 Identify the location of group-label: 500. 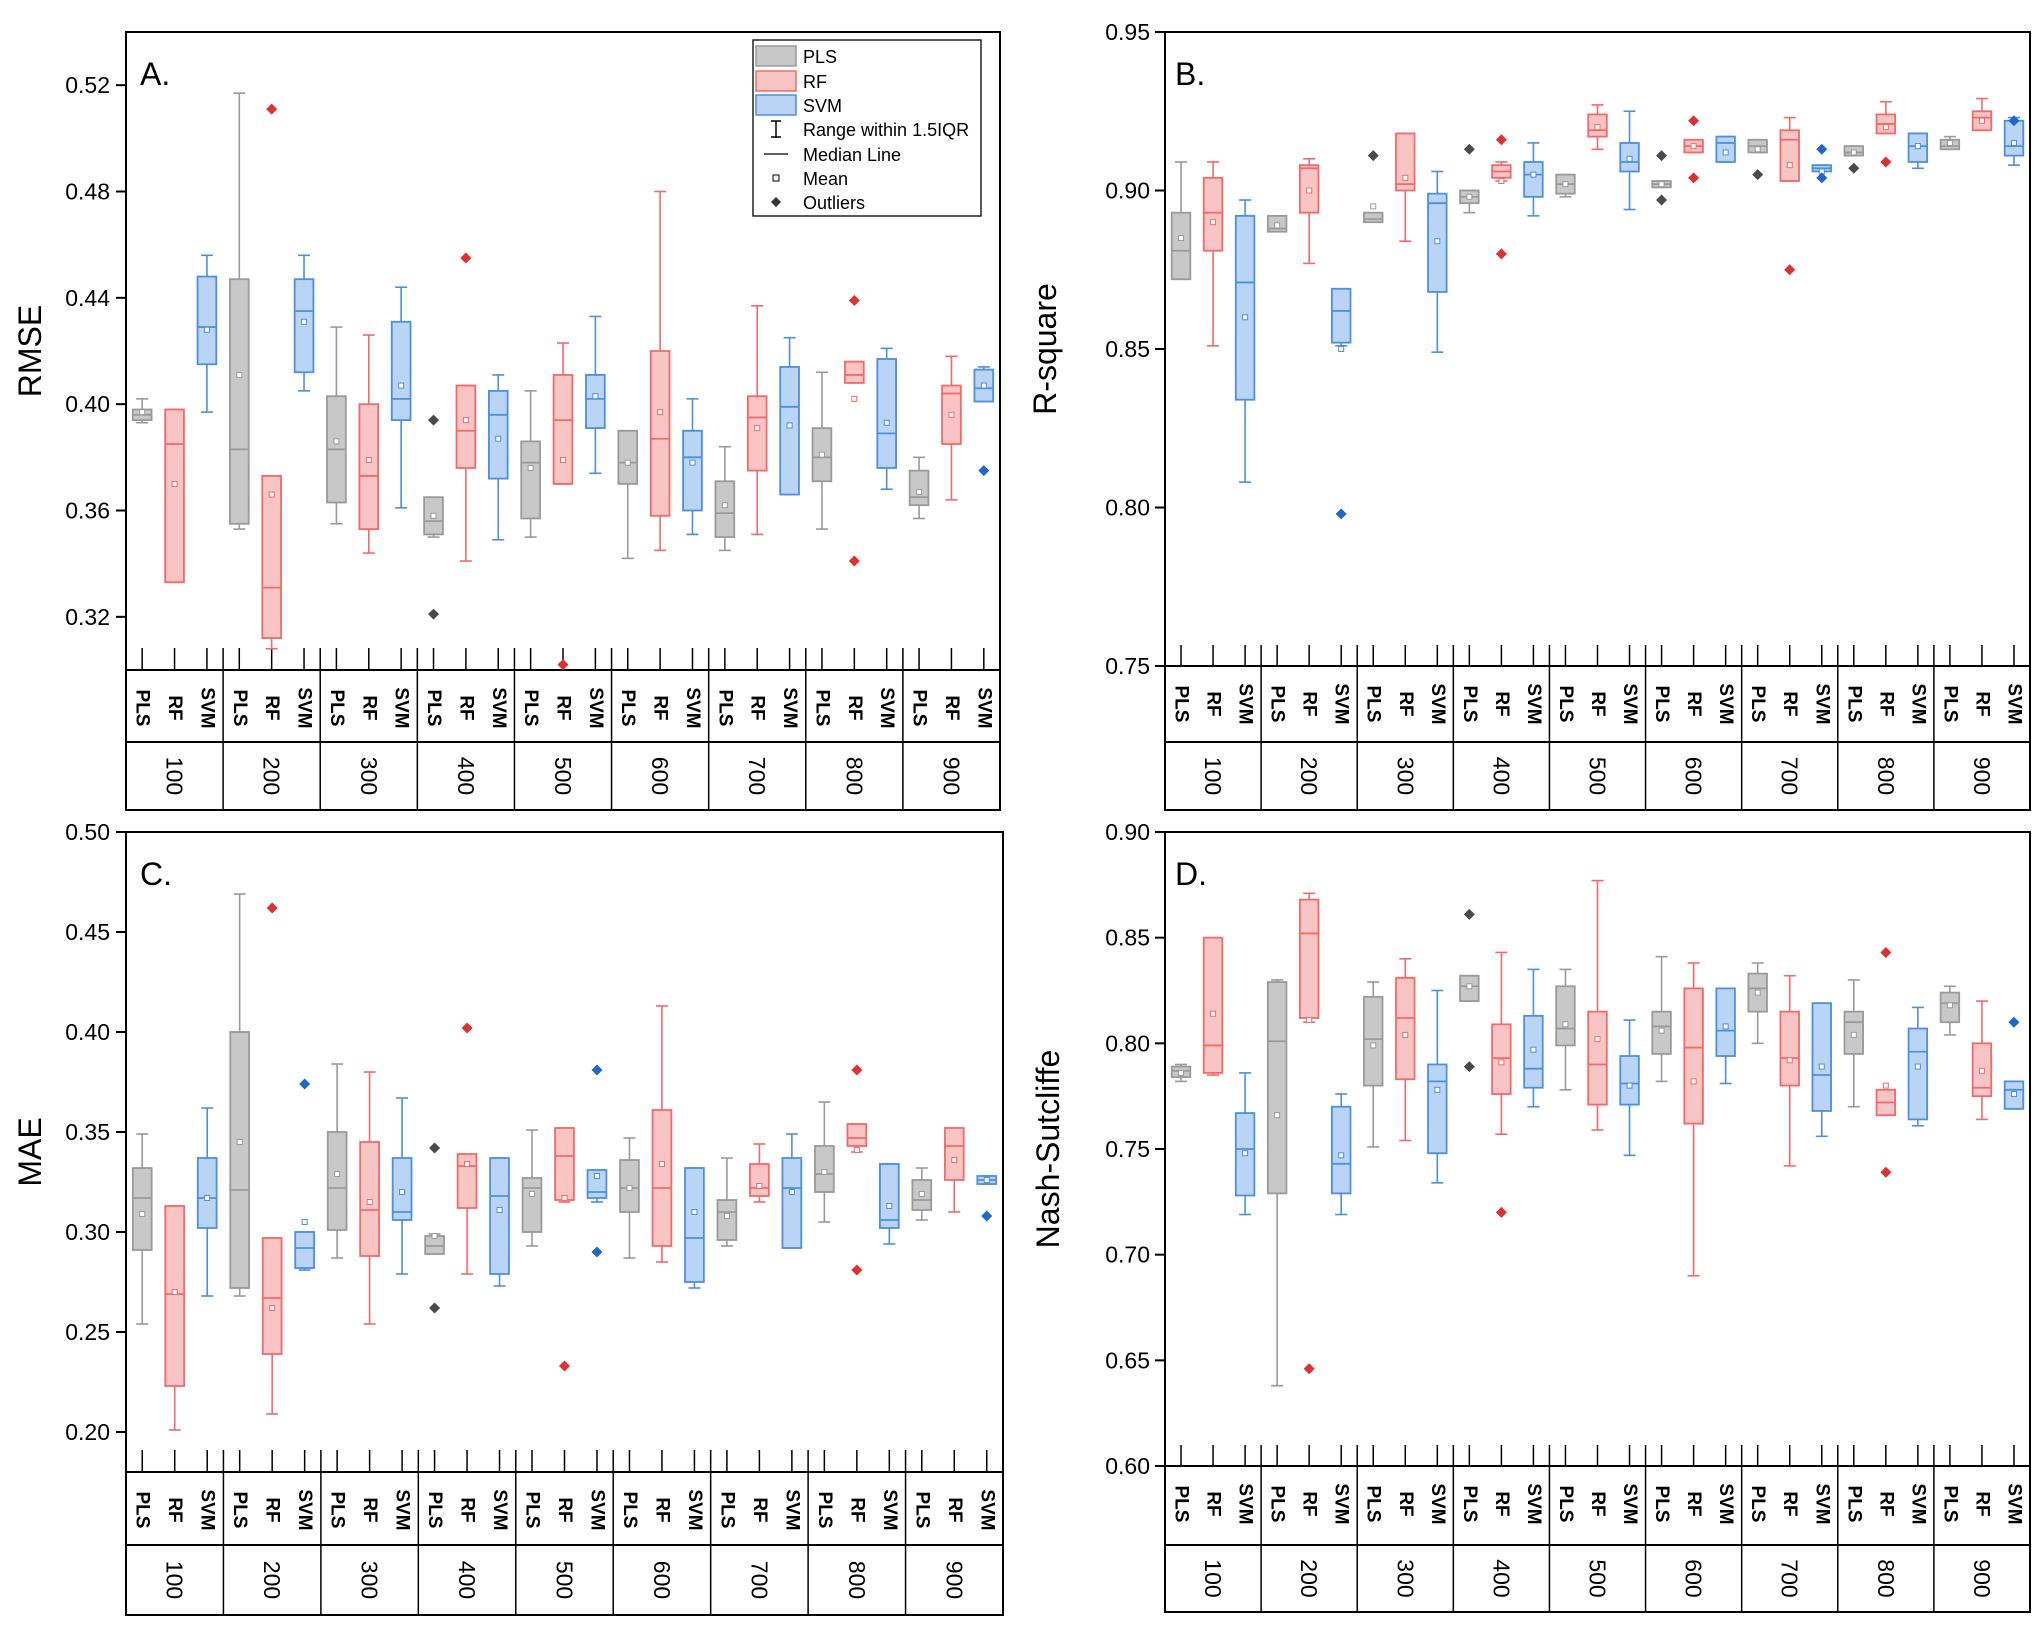
(563, 776).